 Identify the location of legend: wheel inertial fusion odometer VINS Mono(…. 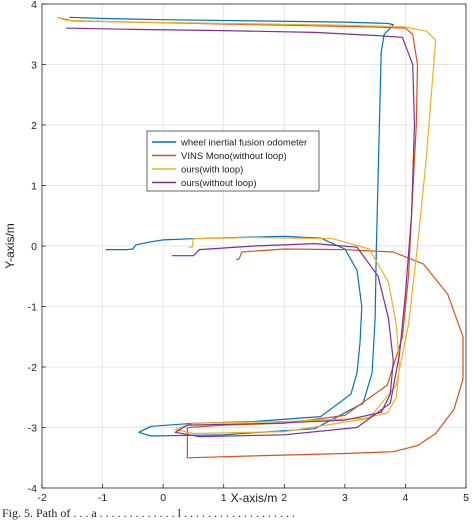
(233, 161).